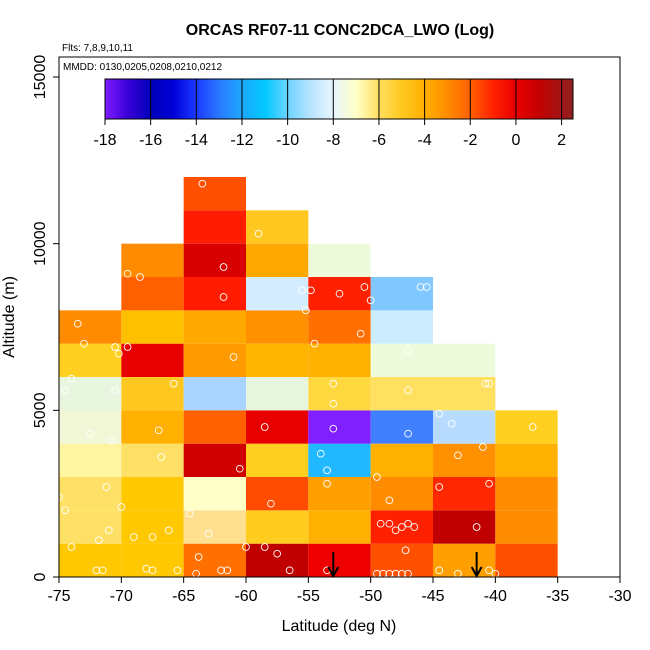 This screenshot has width=650, height=650. Describe the element at coordinates (557, 596) in the screenshot. I see `x-tick-label: -35` at that location.